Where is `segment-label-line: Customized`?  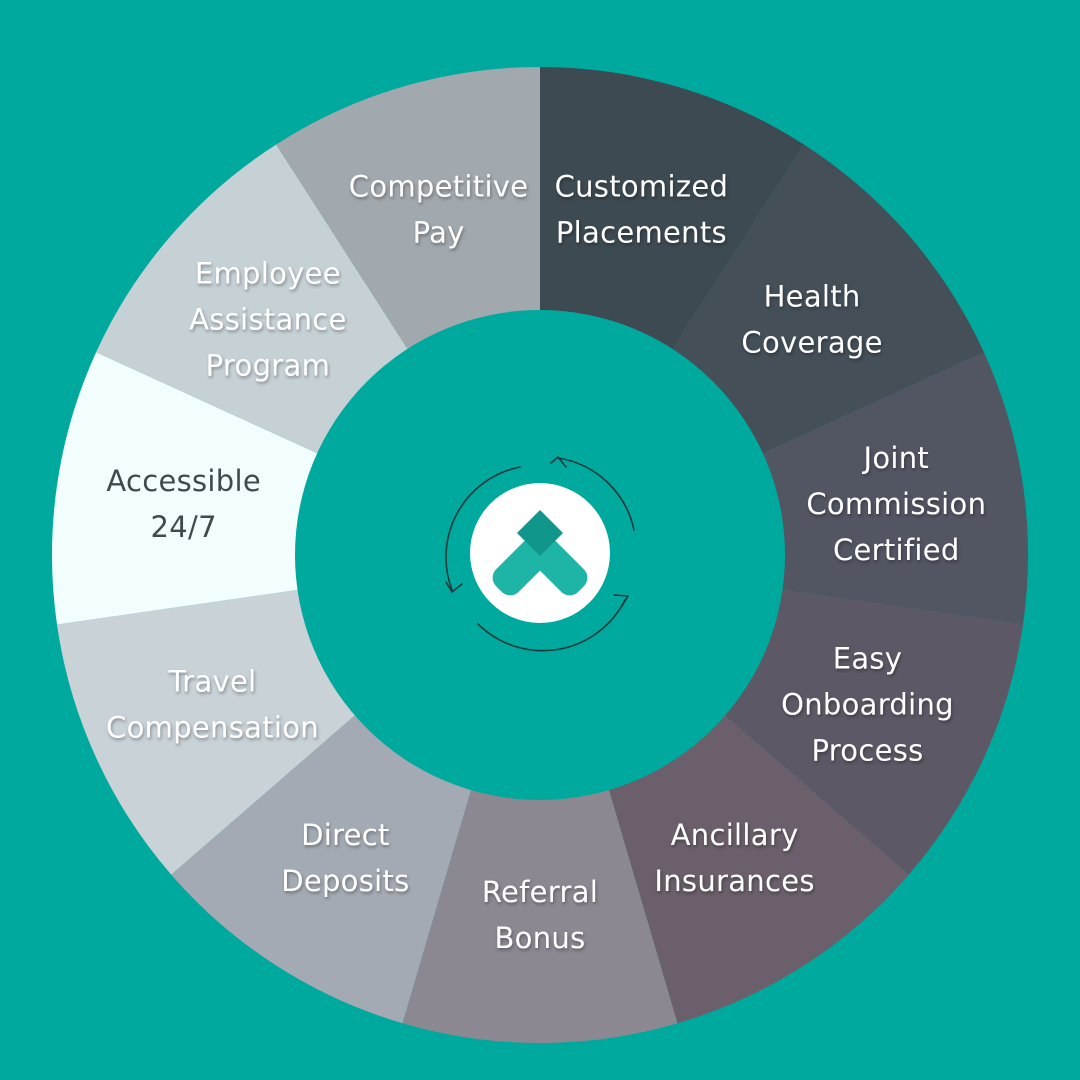
segment-label-line: Customized is located at coordinates (642, 187).